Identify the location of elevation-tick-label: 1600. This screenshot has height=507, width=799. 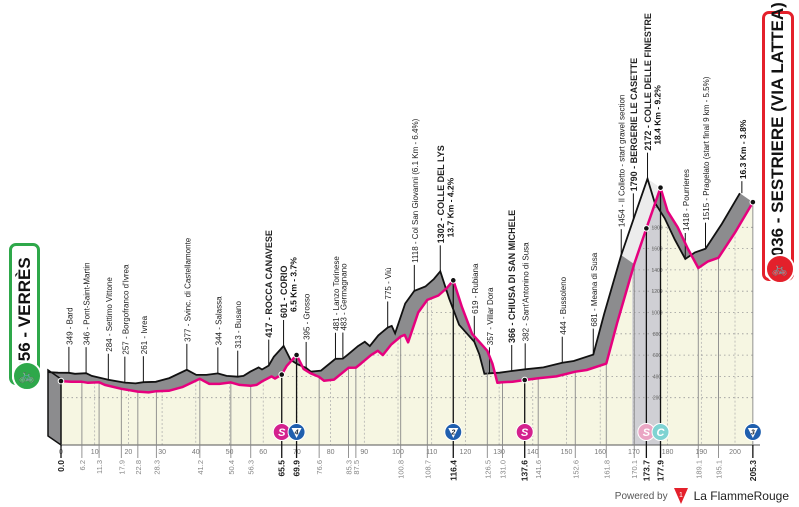
(656, 250).